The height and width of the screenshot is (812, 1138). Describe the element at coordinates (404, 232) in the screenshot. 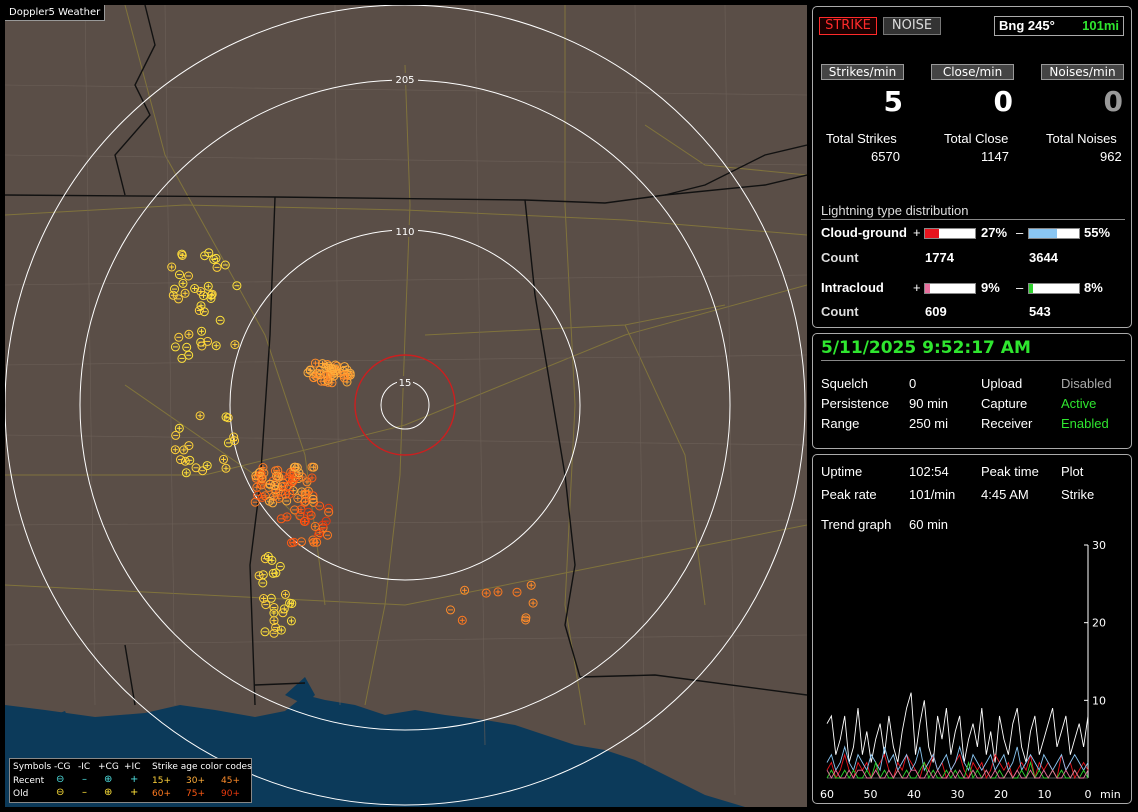

I see `ring-label-110: 110` at that location.